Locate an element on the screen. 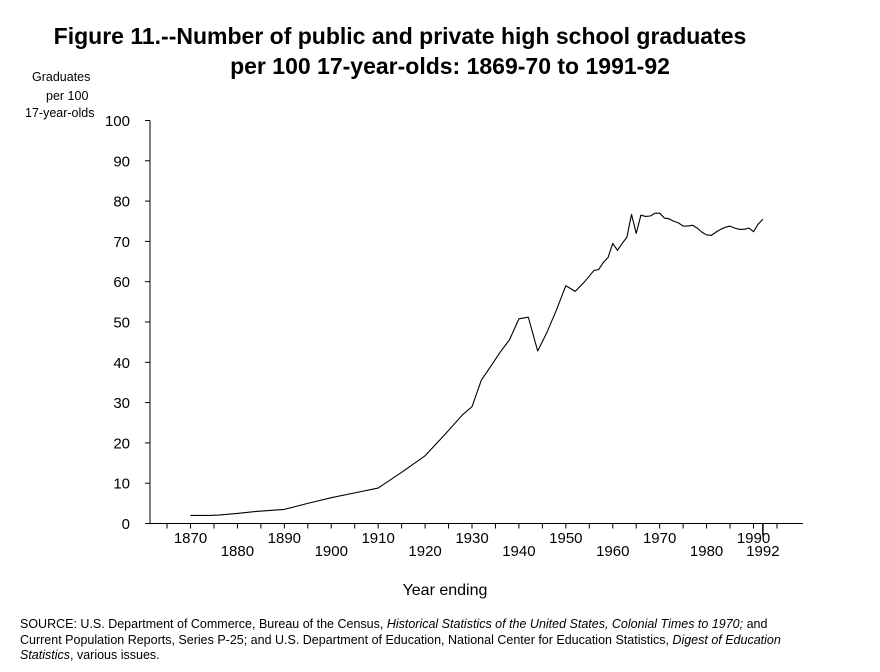  source-italic-text: Digest of Education is located at coordinates (726, 639).